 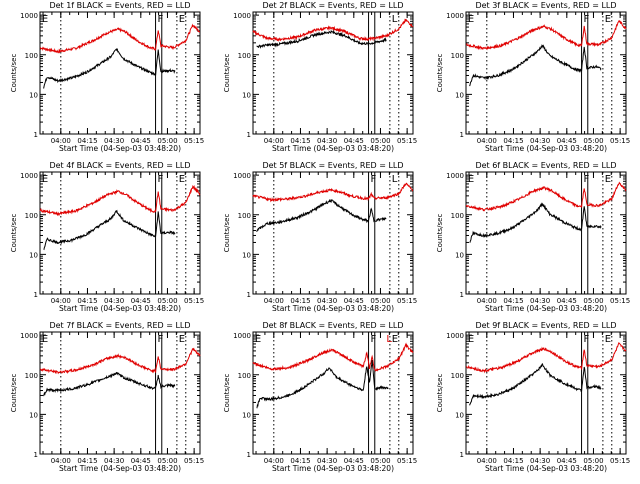 What do you see at coordinates (119, 5) in the screenshot?
I see `panel-title: Det 1f BLACK = Events, RED = LLD` at bounding box center [119, 5].